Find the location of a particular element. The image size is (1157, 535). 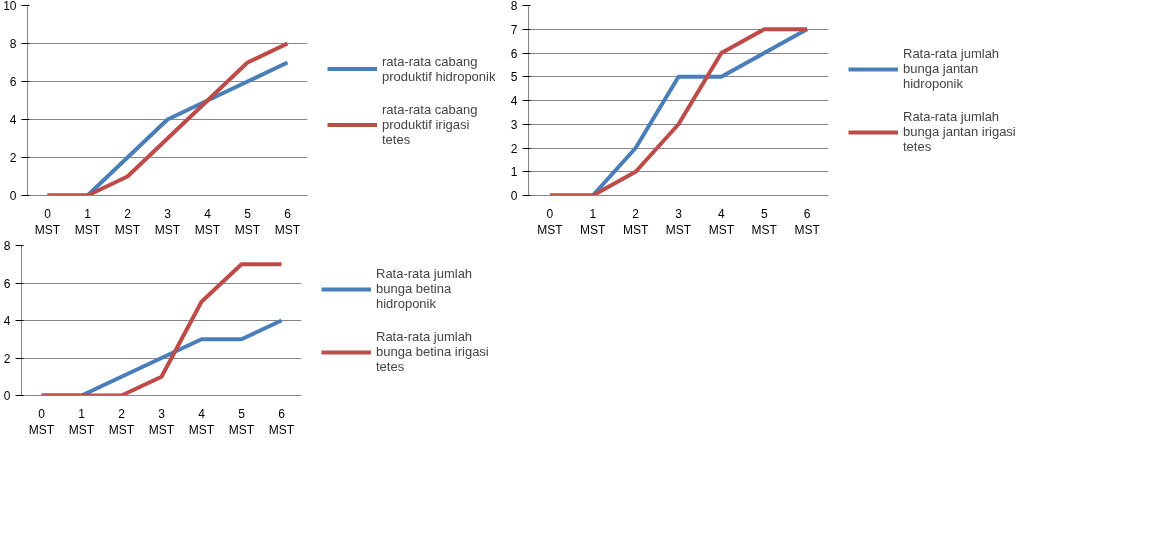

legend-label: Rata-rata jumlah bunga betina irigasi tetes is located at coordinates (432, 351).